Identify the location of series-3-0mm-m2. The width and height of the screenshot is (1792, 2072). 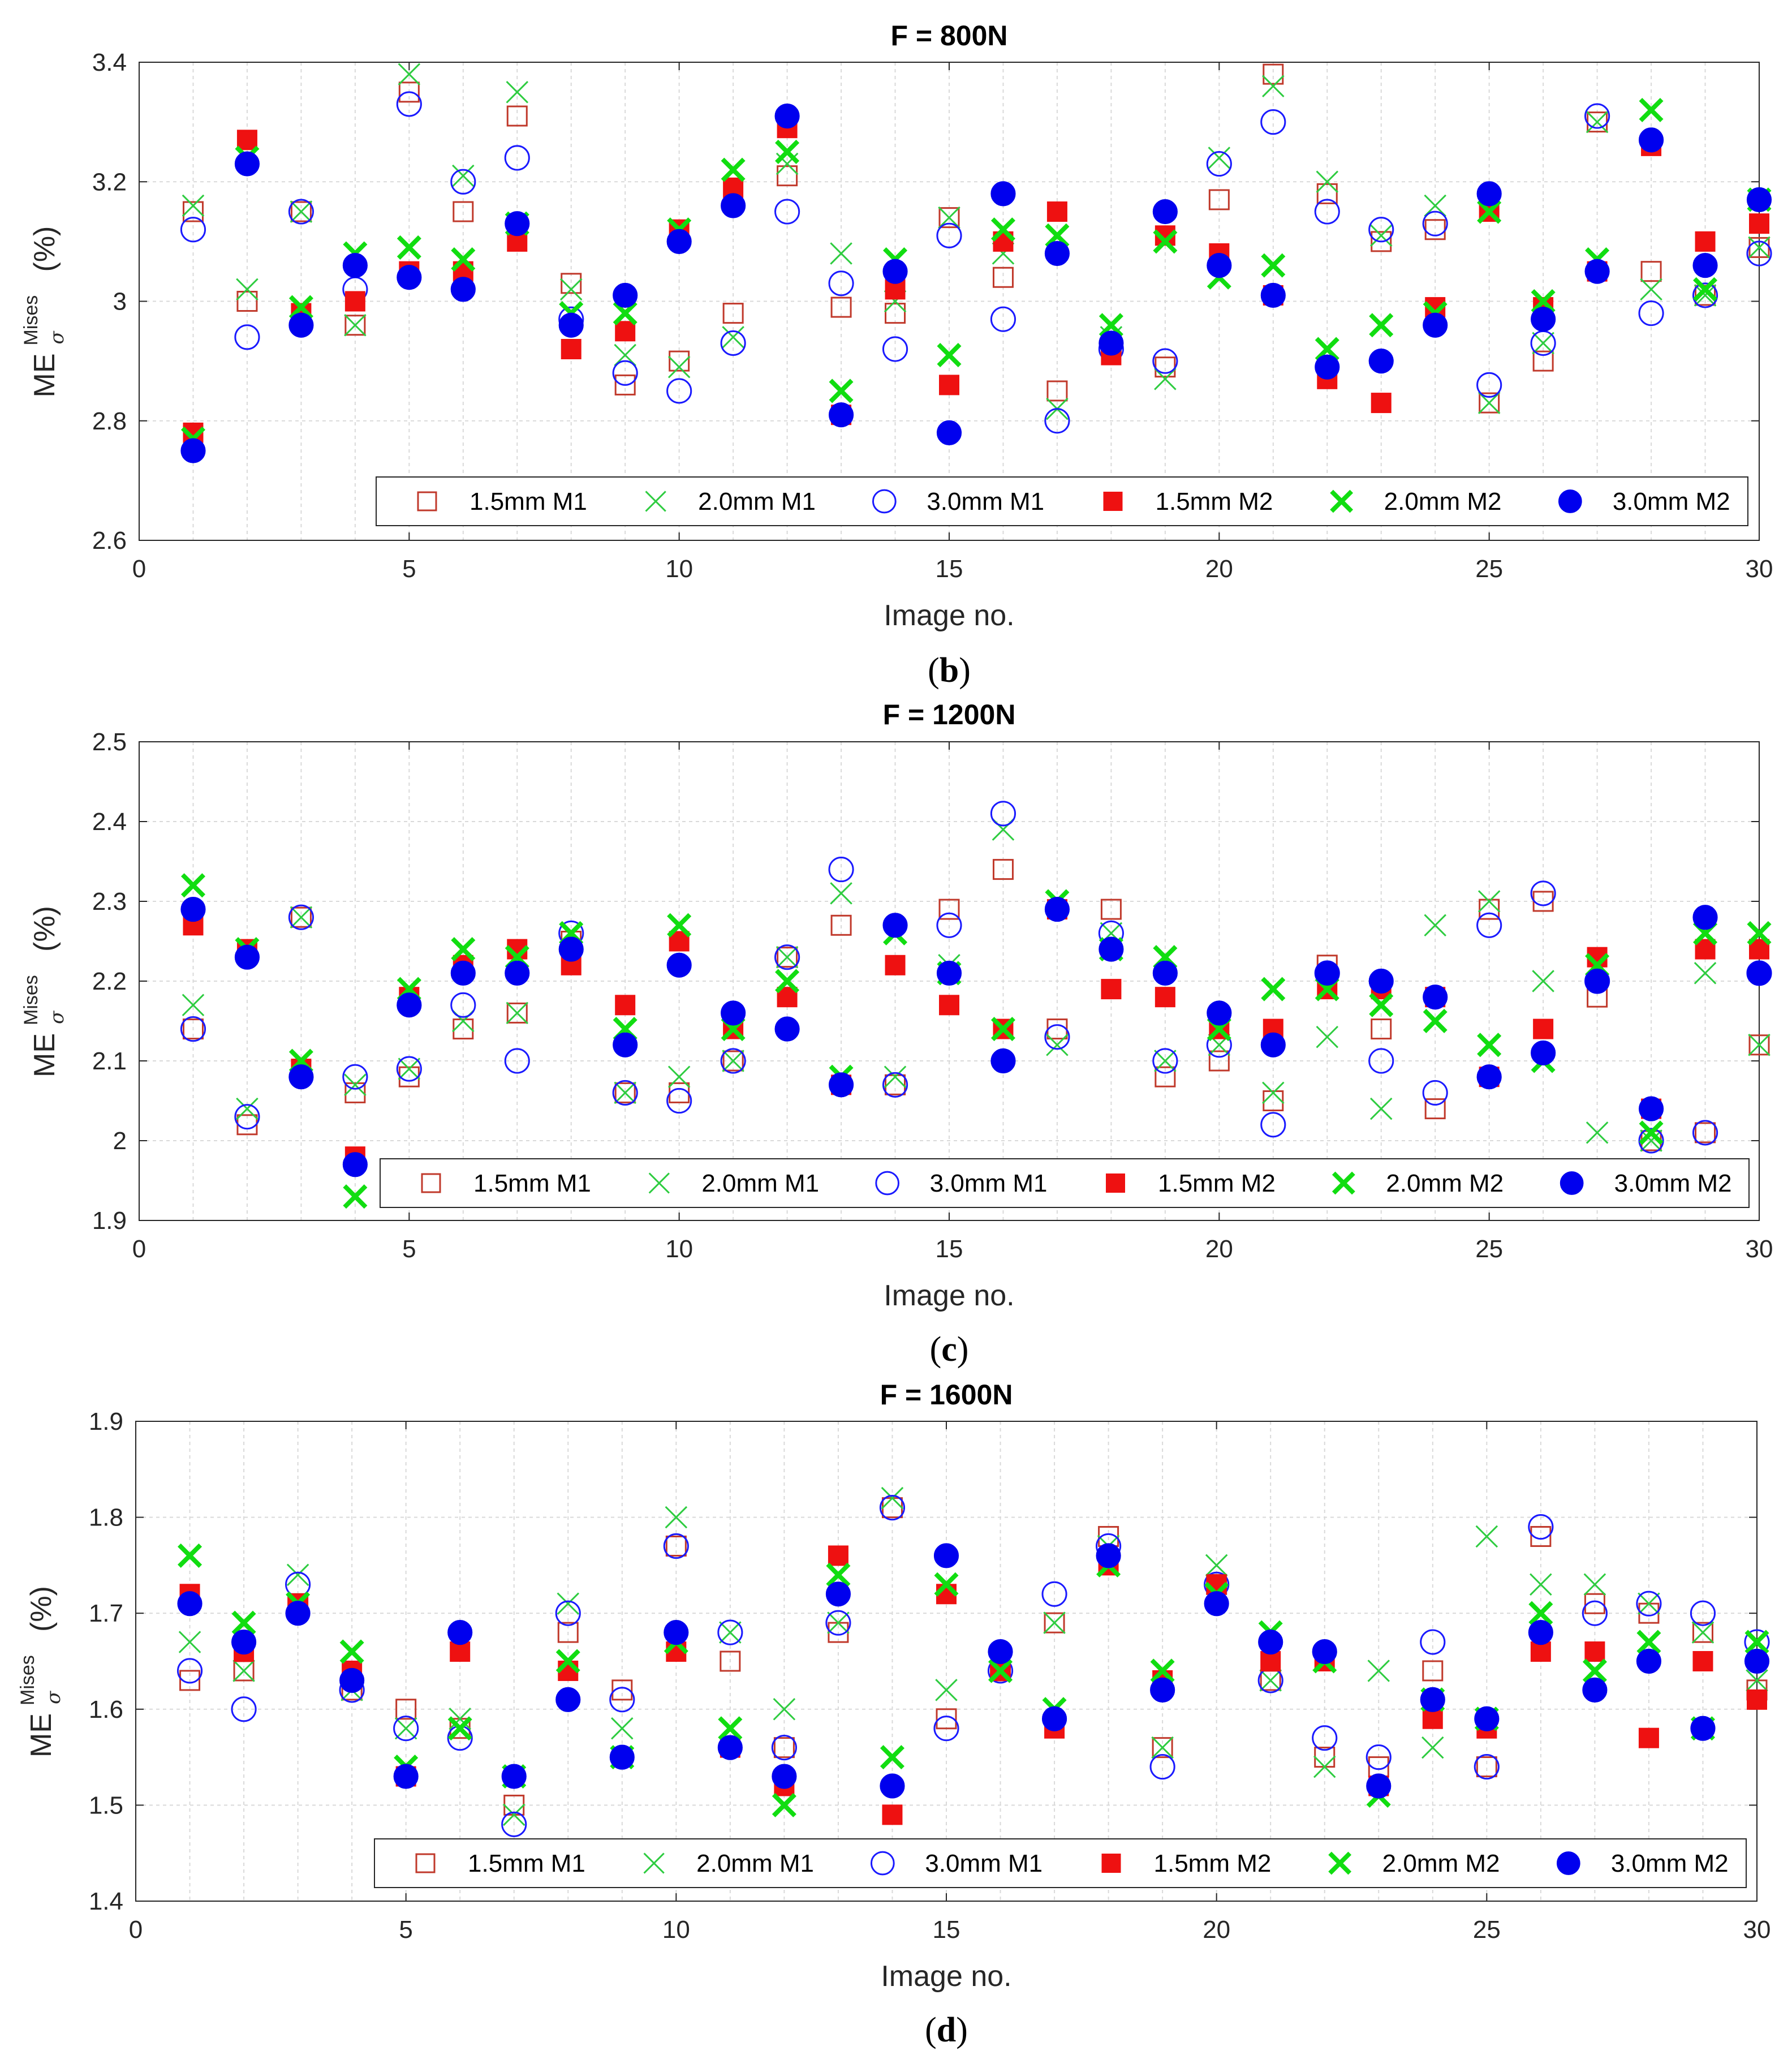
(973, 1671).